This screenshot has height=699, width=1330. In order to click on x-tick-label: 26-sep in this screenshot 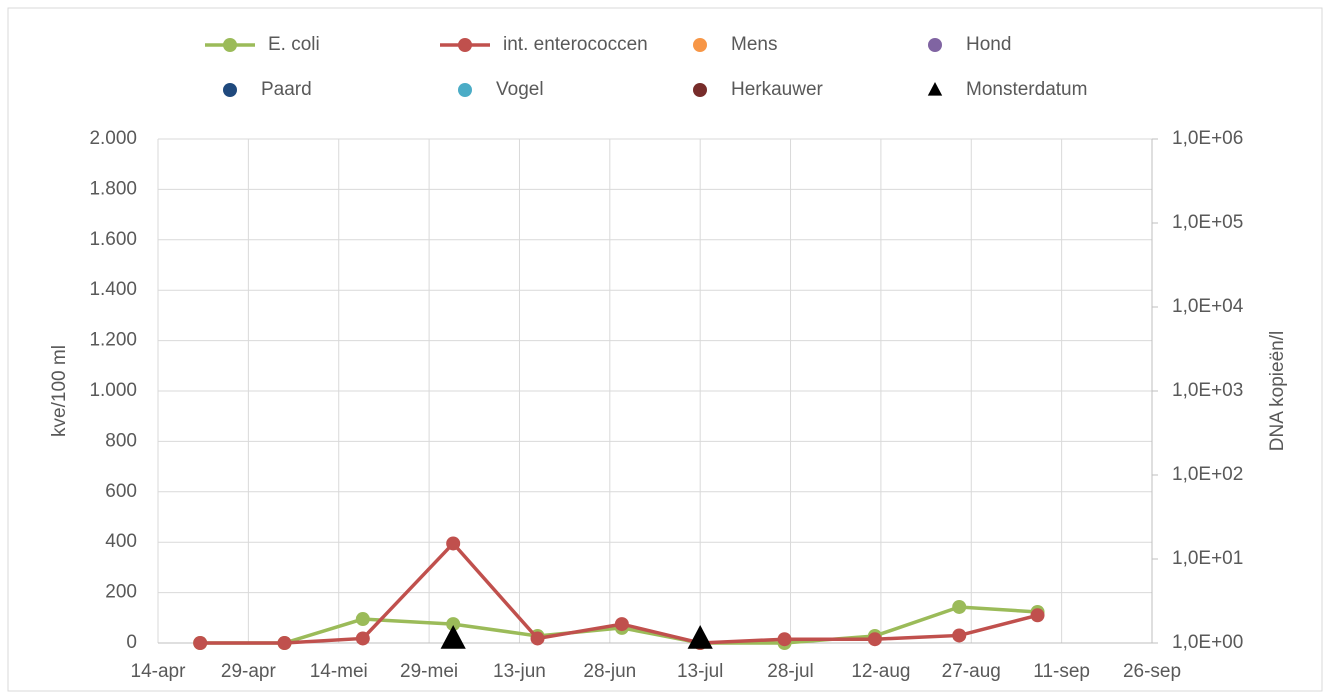, I will do `click(1152, 671)`.